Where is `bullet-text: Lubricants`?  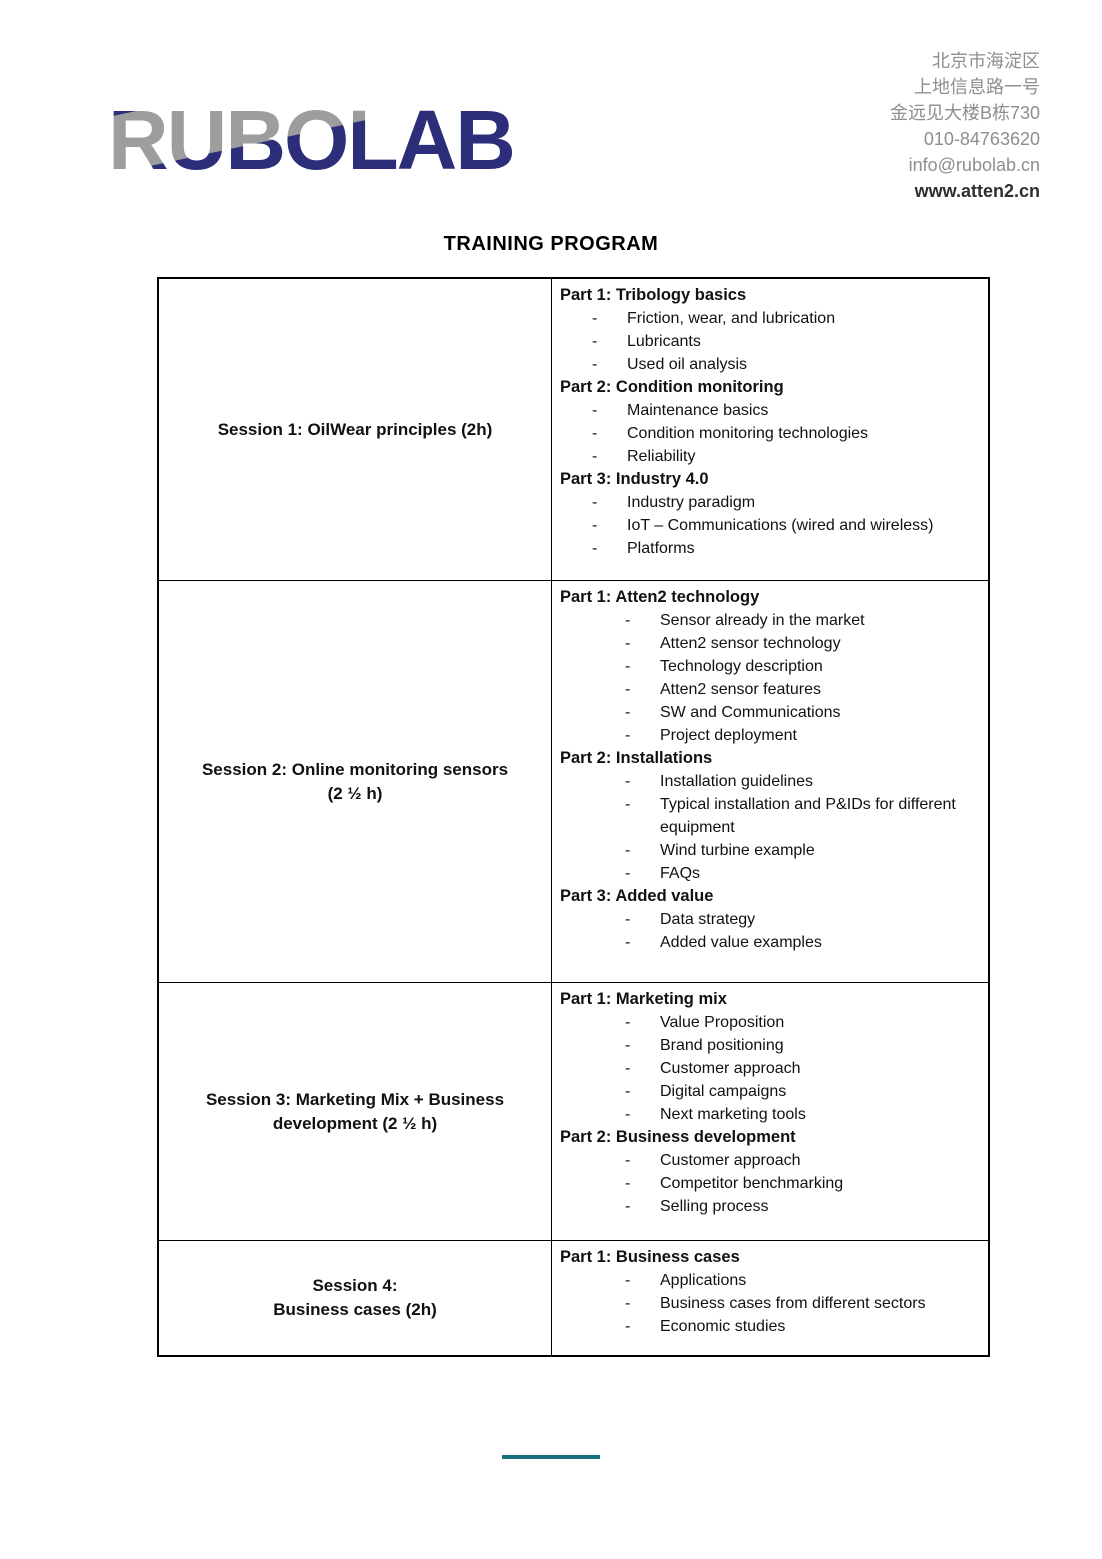
bullet-text: Lubricants is located at coordinates (664, 341).